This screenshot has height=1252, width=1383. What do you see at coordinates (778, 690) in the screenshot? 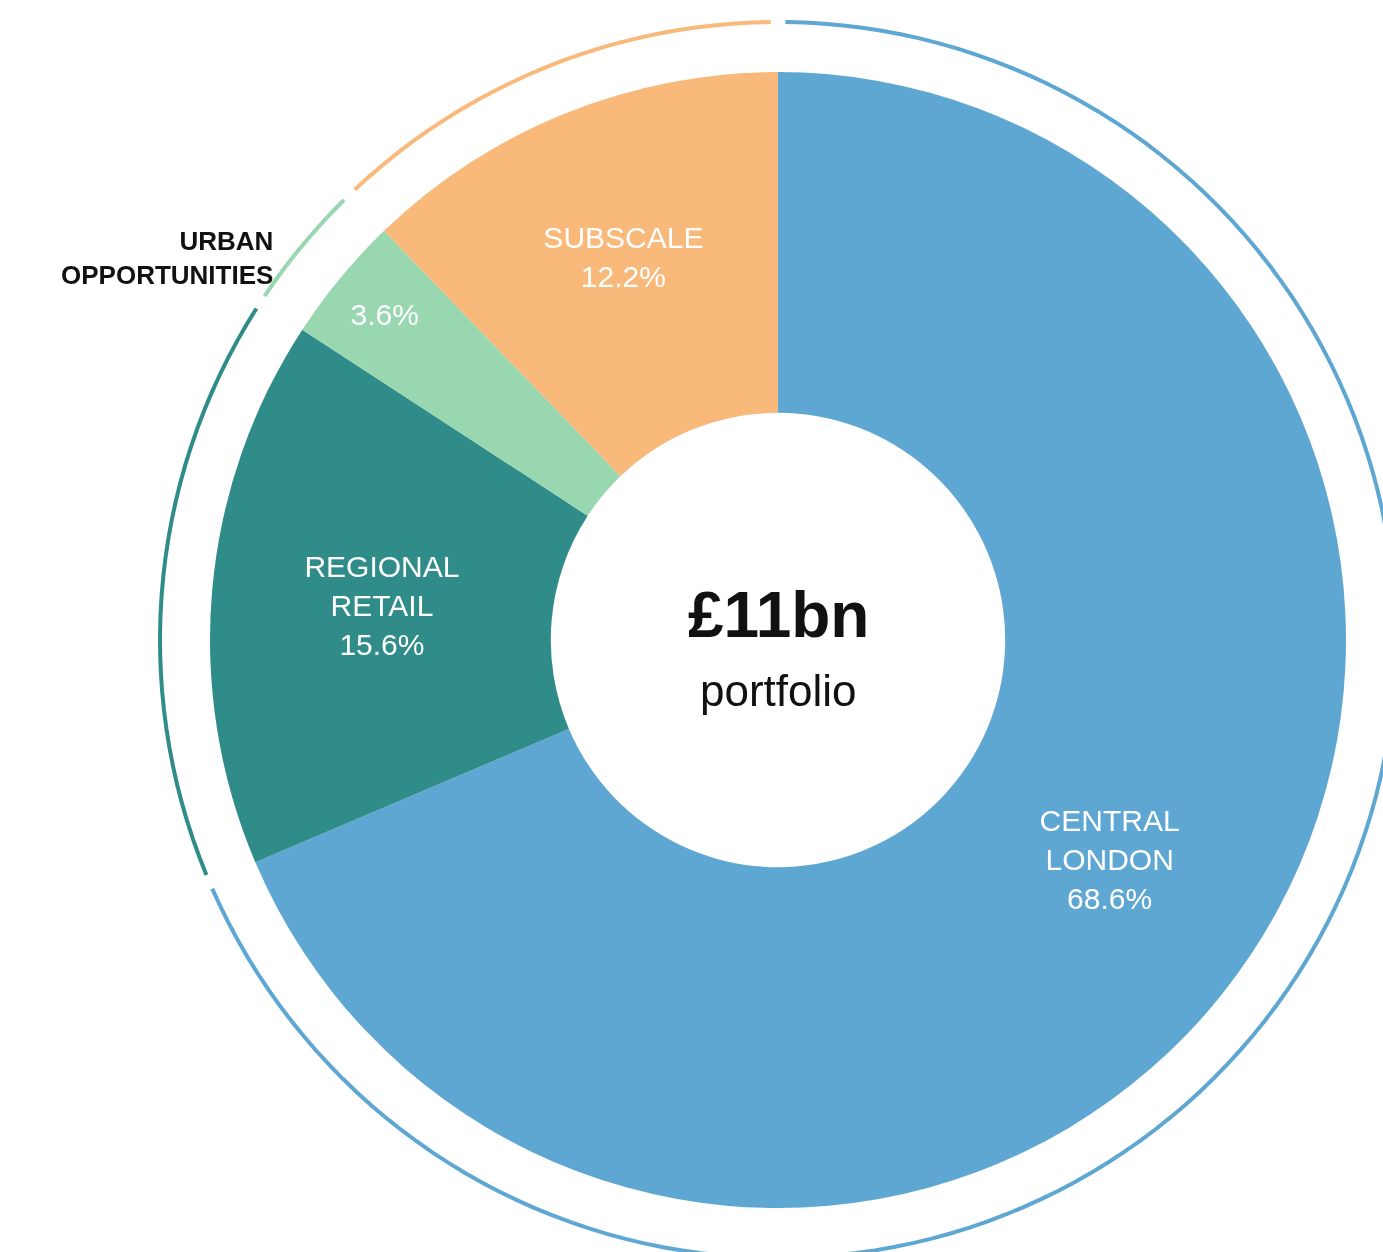
I see `text: portfolio` at bounding box center [778, 690].